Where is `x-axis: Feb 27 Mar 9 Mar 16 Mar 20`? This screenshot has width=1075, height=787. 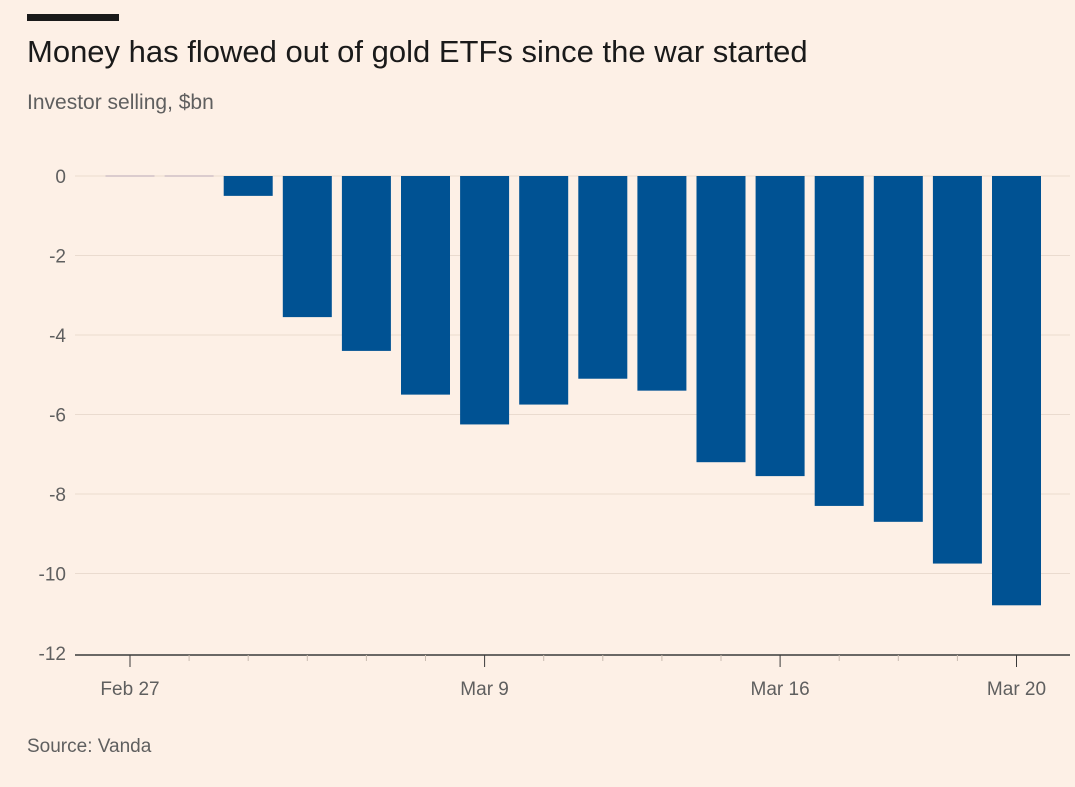 x-axis: Feb 27 Mar 9 Mar 16 Mar 20 is located at coordinates (572, 677).